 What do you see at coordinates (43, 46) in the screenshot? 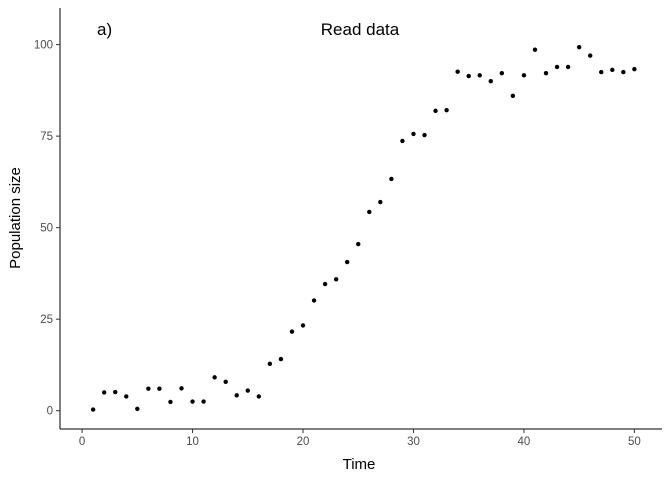
I see `y-tick-label: 100` at bounding box center [43, 46].